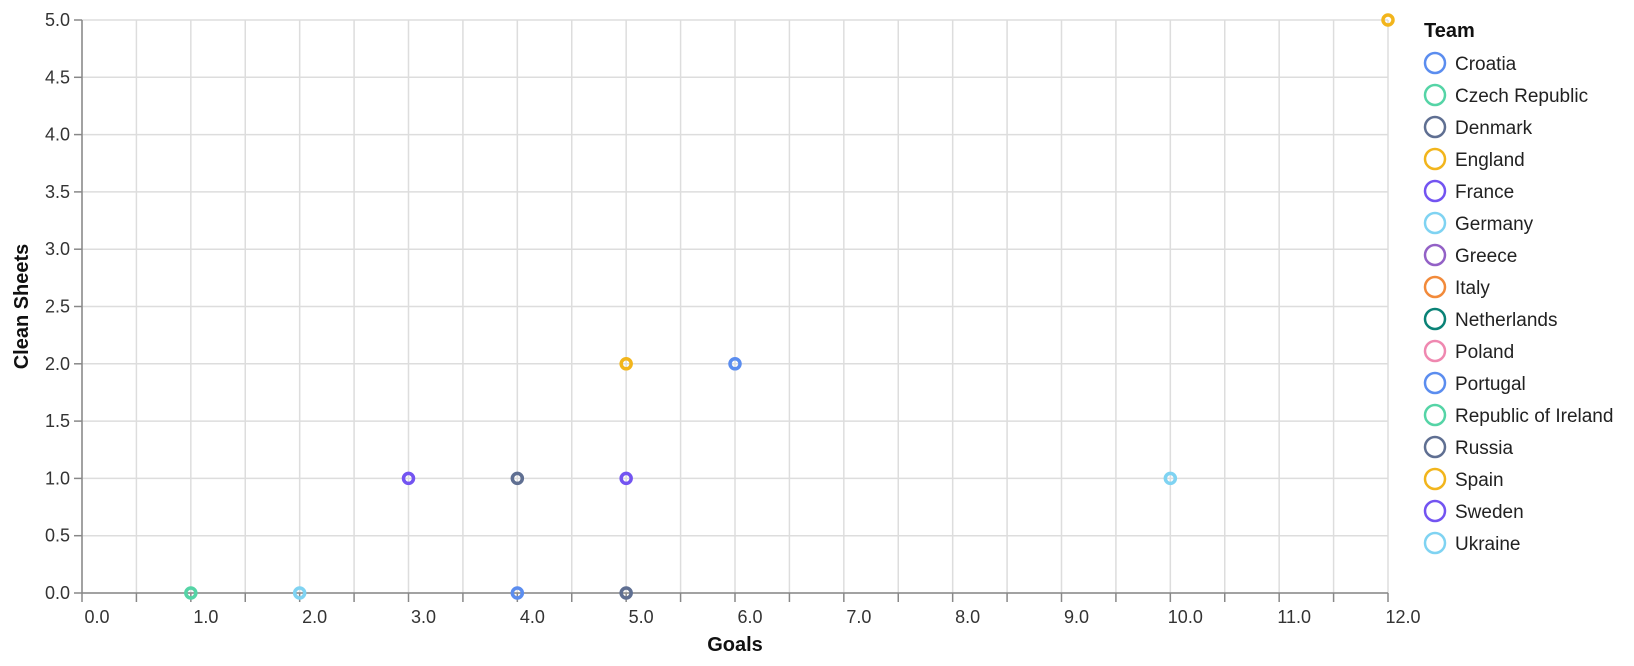 The image size is (1634, 666). Describe the element at coordinates (1486, 64) in the screenshot. I see `legend-entry-label: Croatia` at that location.